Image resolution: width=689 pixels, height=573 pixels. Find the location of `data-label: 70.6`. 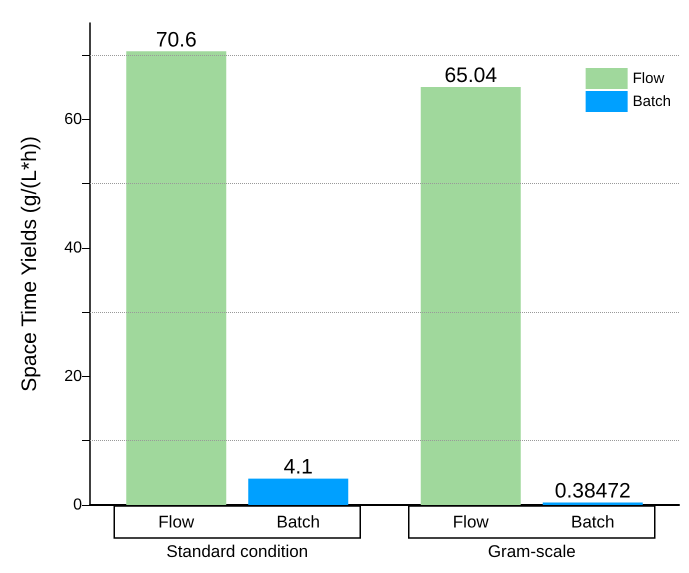

data-label: 70.6 is located at coordinates (176, 40).